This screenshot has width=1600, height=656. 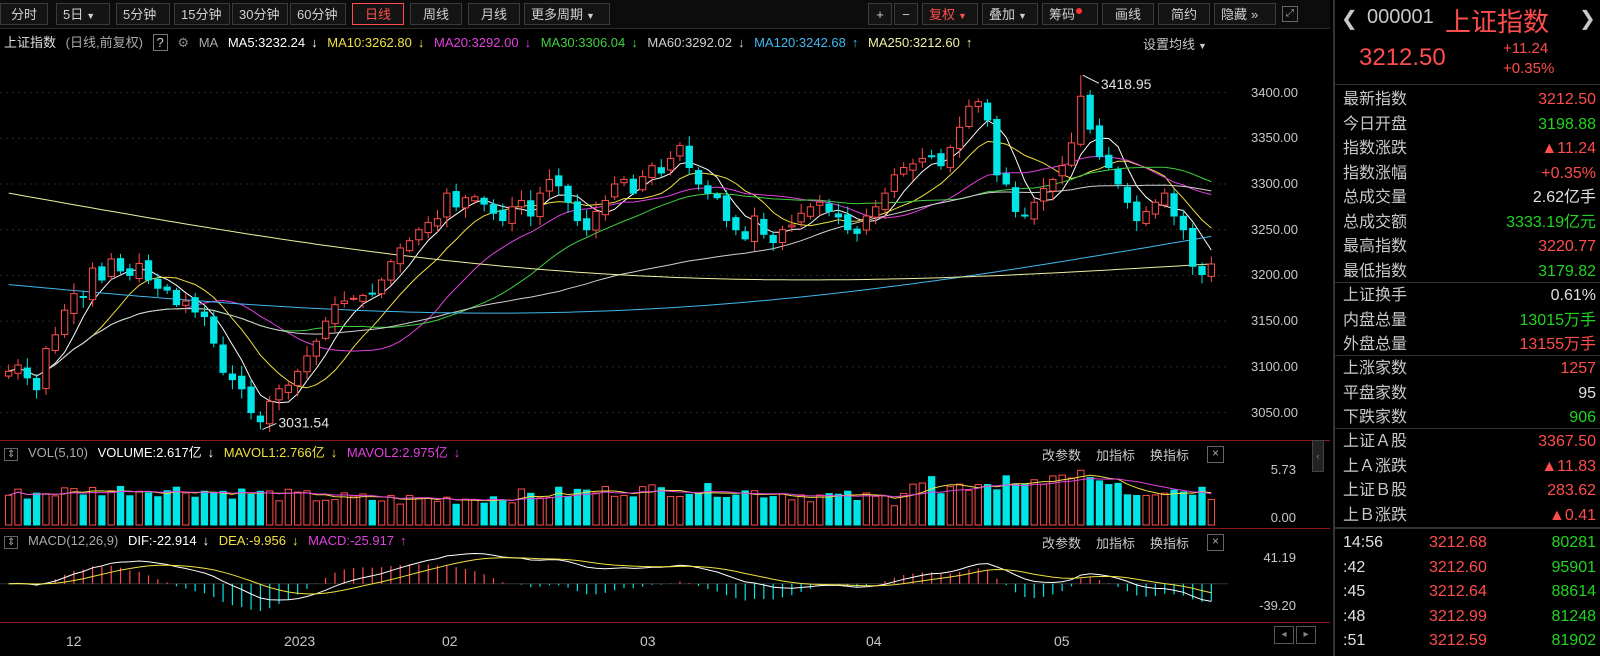 I want to click on vol-label: VOL(5,10), so click(x=58, y=452).